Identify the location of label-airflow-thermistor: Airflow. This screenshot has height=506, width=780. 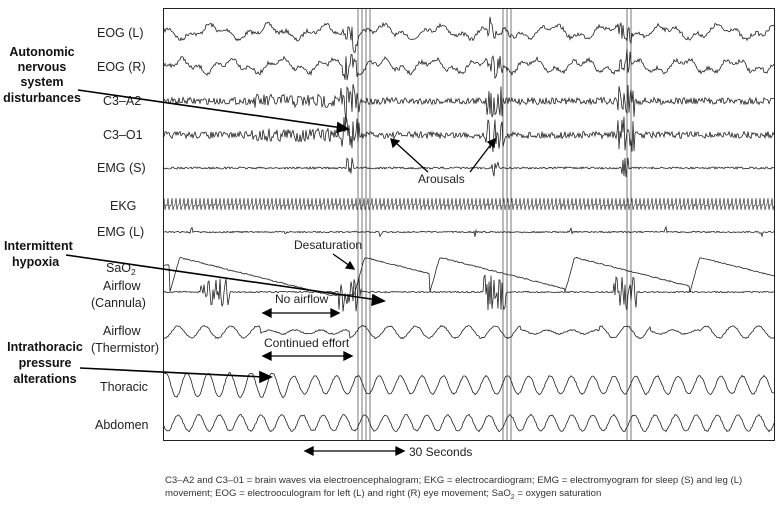
(122, 331).